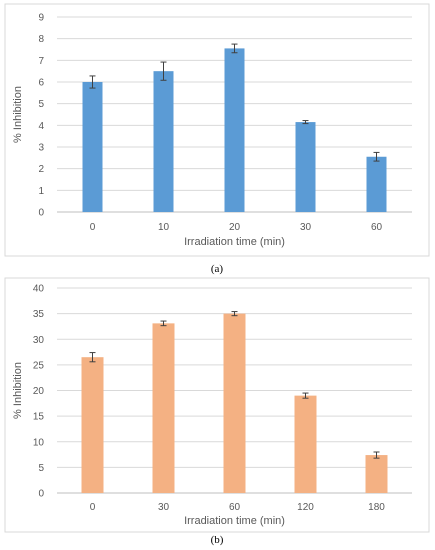 The image size is (435, 550). What do you see at coordinates (41, 191) in the screenshot?
I see `y-tick-label: 1` at bounding box center [41, 191].